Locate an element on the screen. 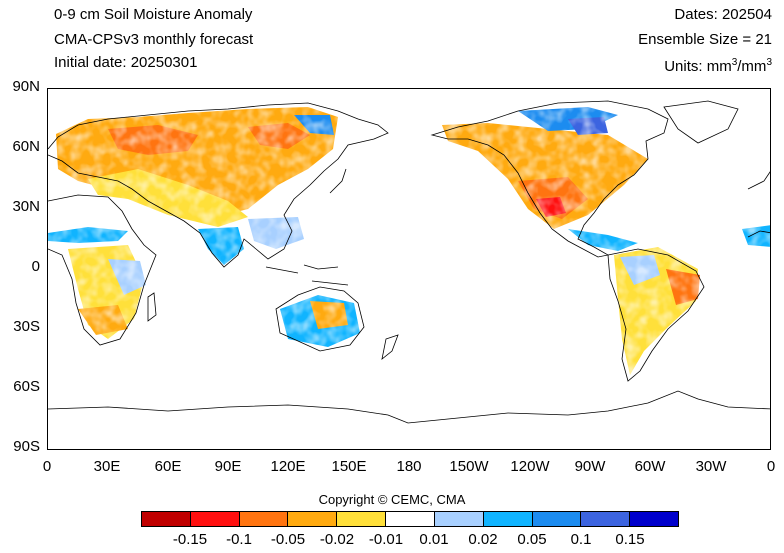  lon-label: 30W is located at coordinates (711, 466).